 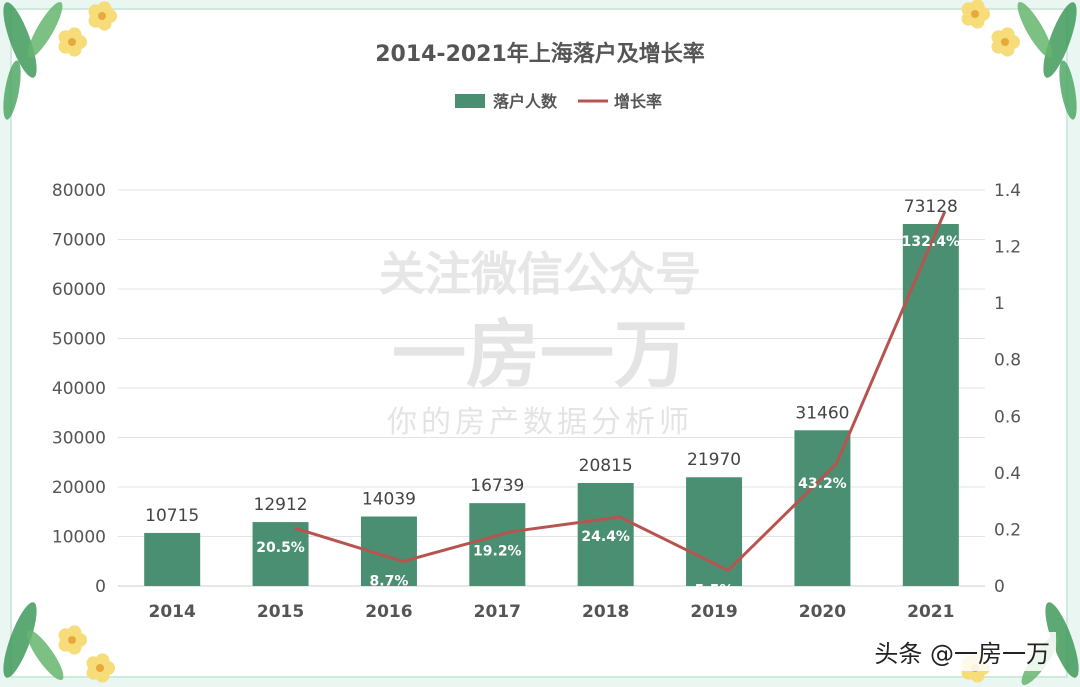 I want to click on growth-rate-label: 43.2%, so click(x=822, y=484).